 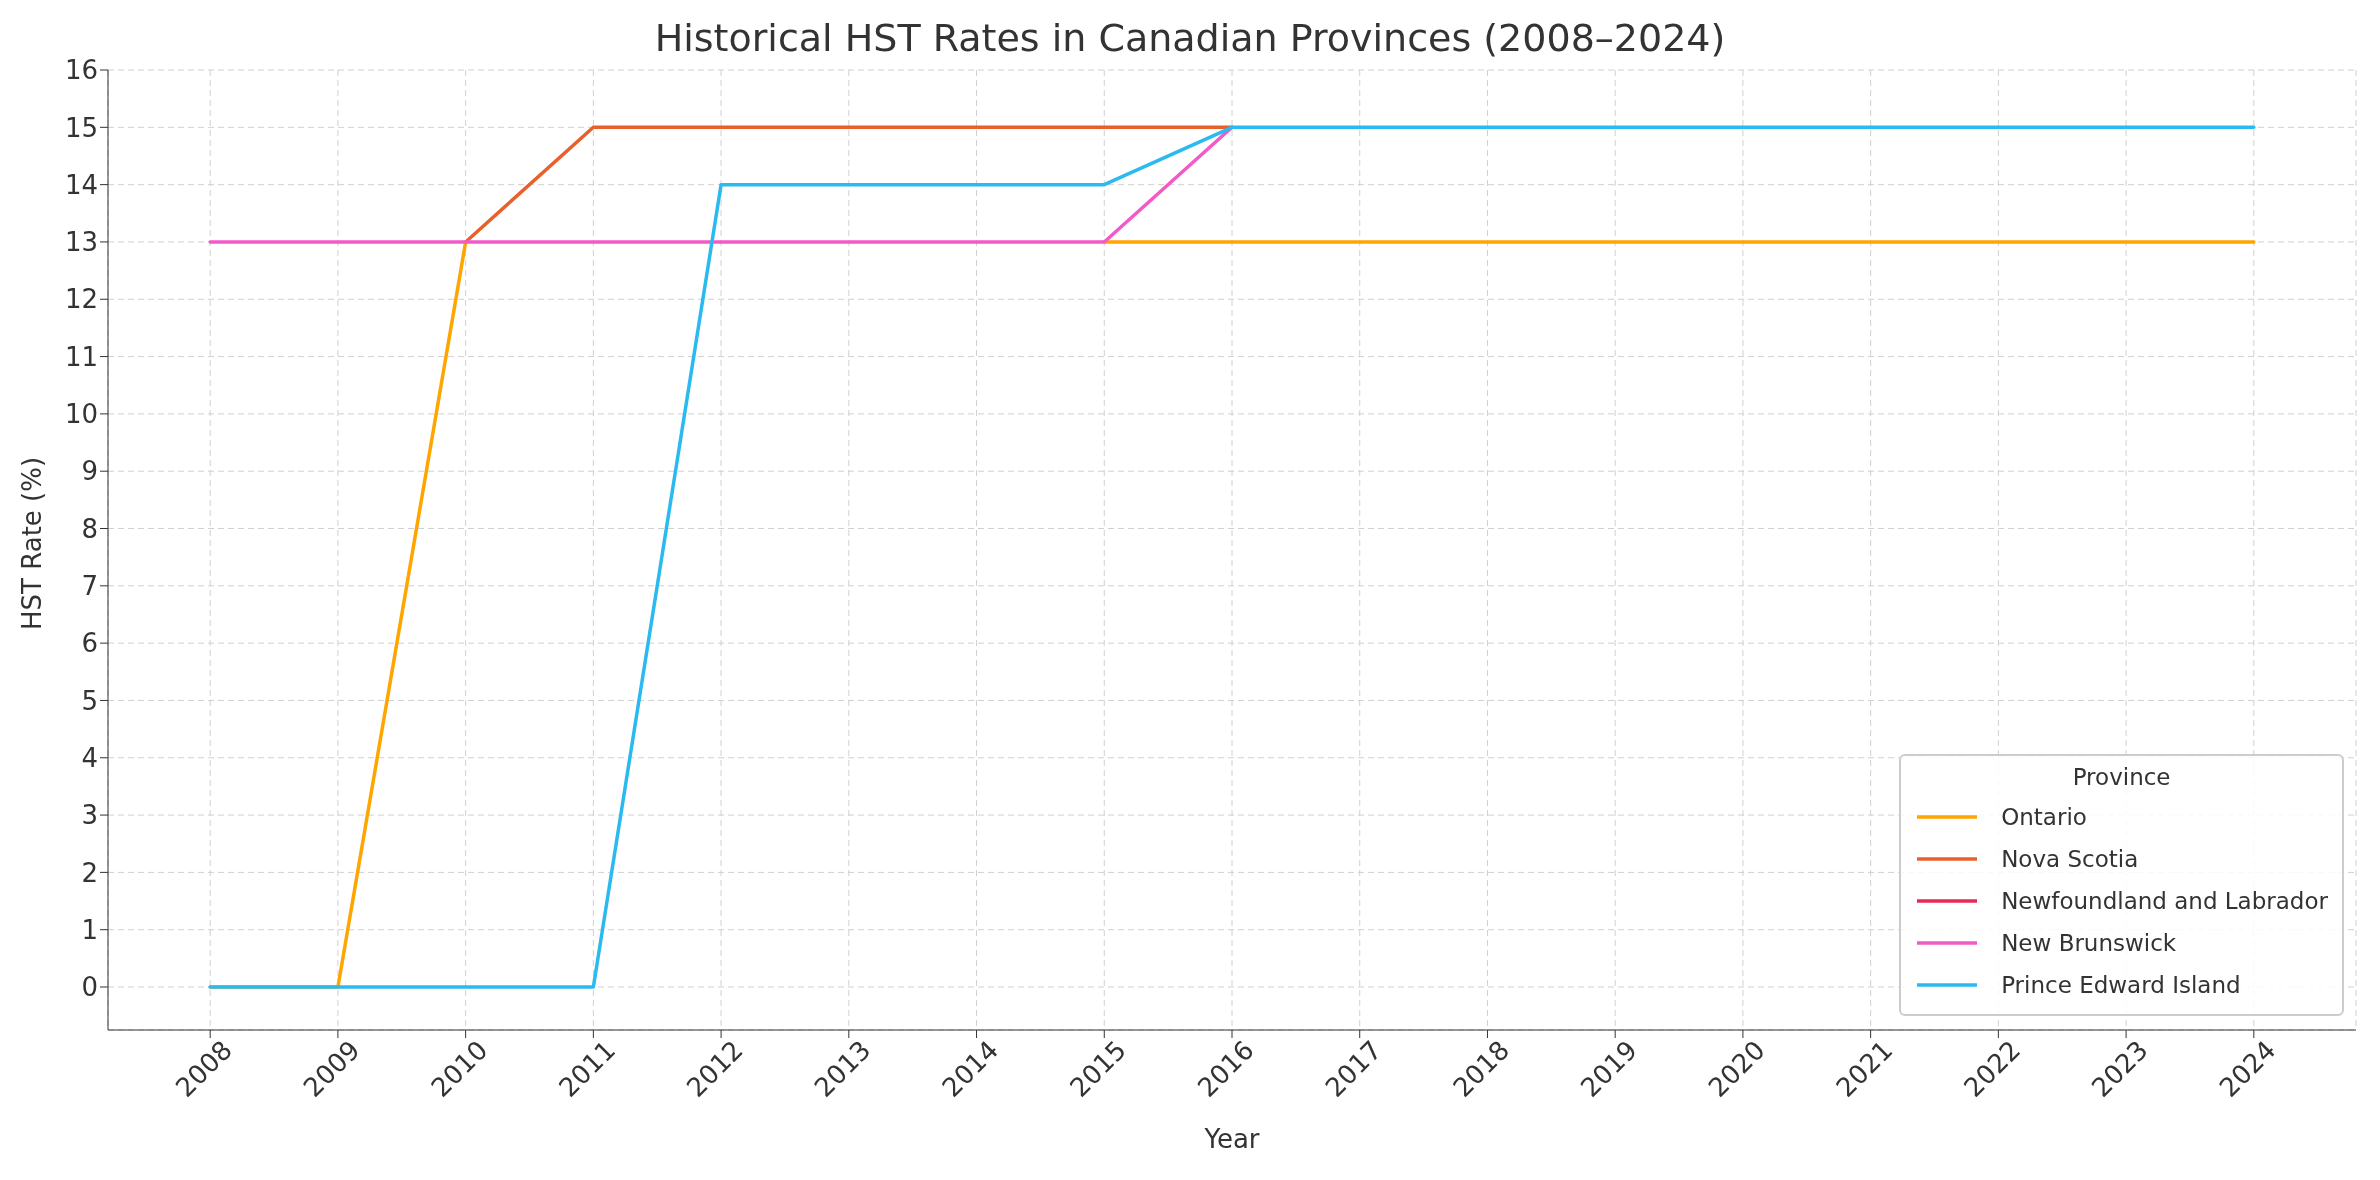 What do you see at coordinates (89, 700) in the screenshot?
I see `y-tick-label: 5` at bounding box center [89, 700].